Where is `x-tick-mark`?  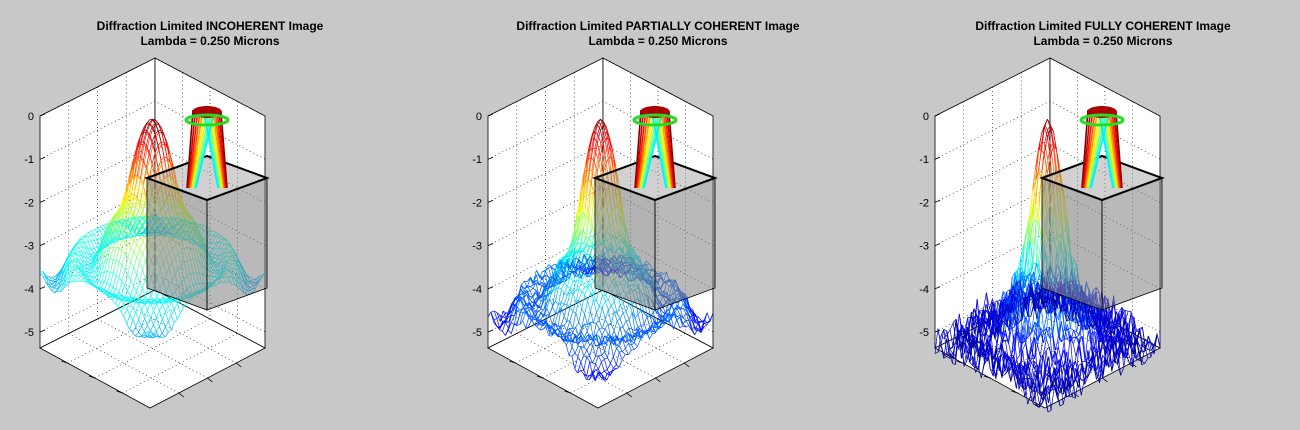
x-tick-mark is located at coordinates (119, 392).